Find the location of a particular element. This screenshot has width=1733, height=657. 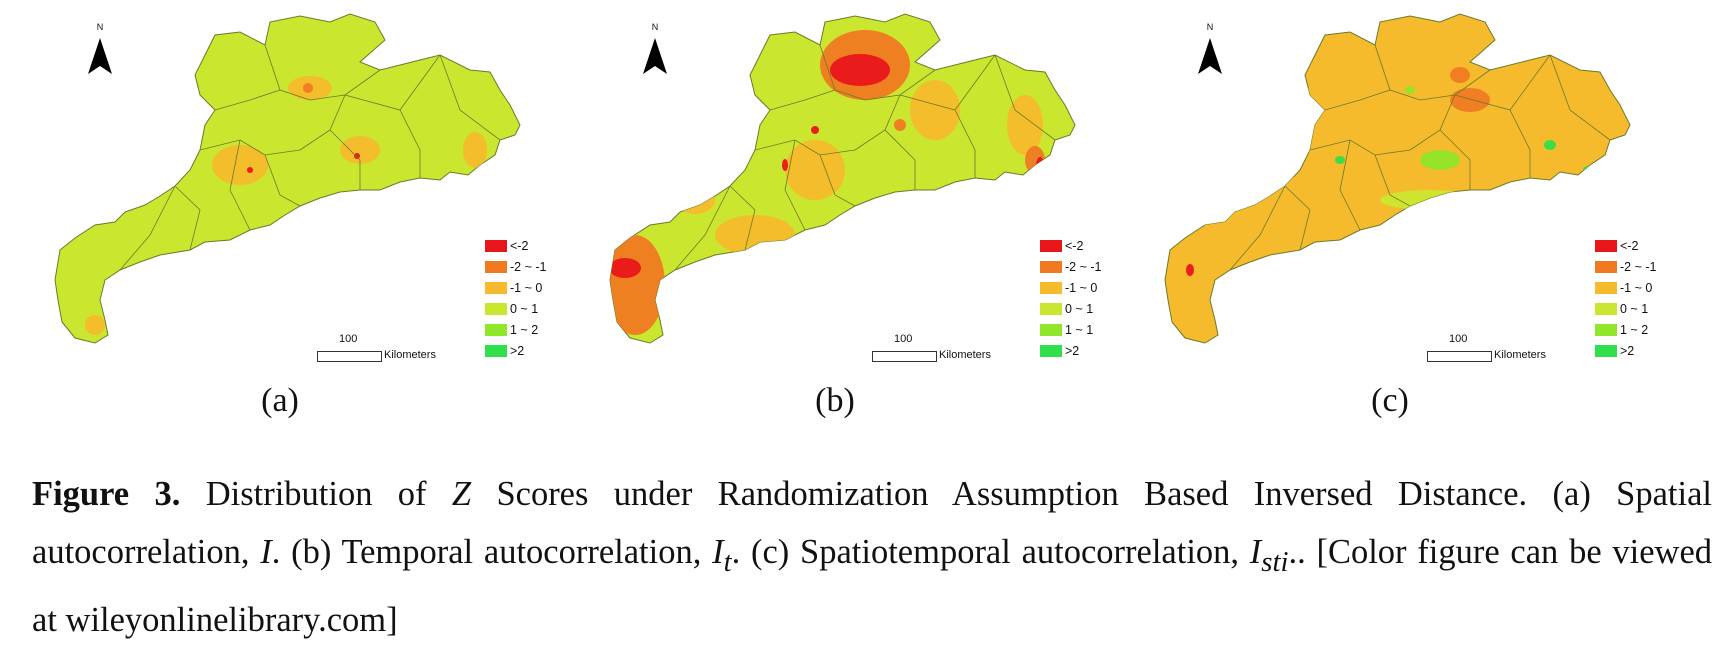

panel-label: (c) is located at coordinates (1390, 400).